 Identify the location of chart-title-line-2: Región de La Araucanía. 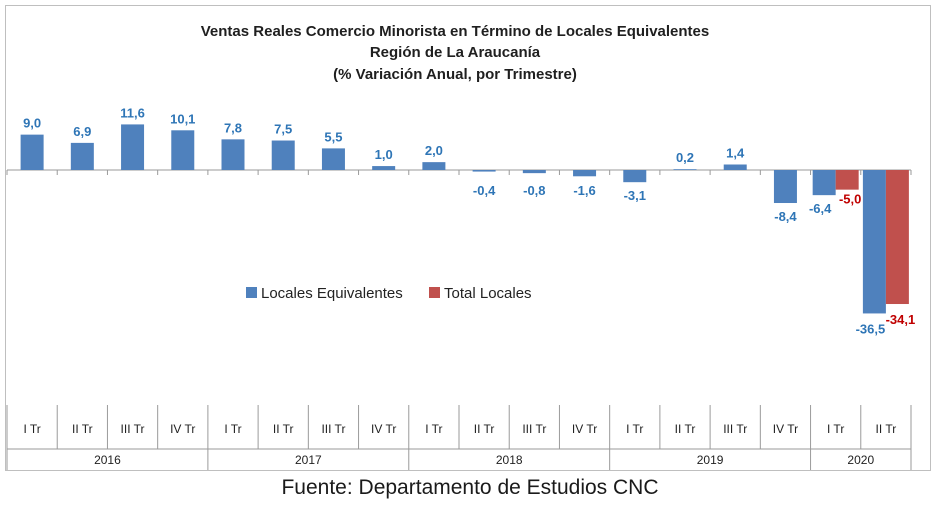
(455, 52).